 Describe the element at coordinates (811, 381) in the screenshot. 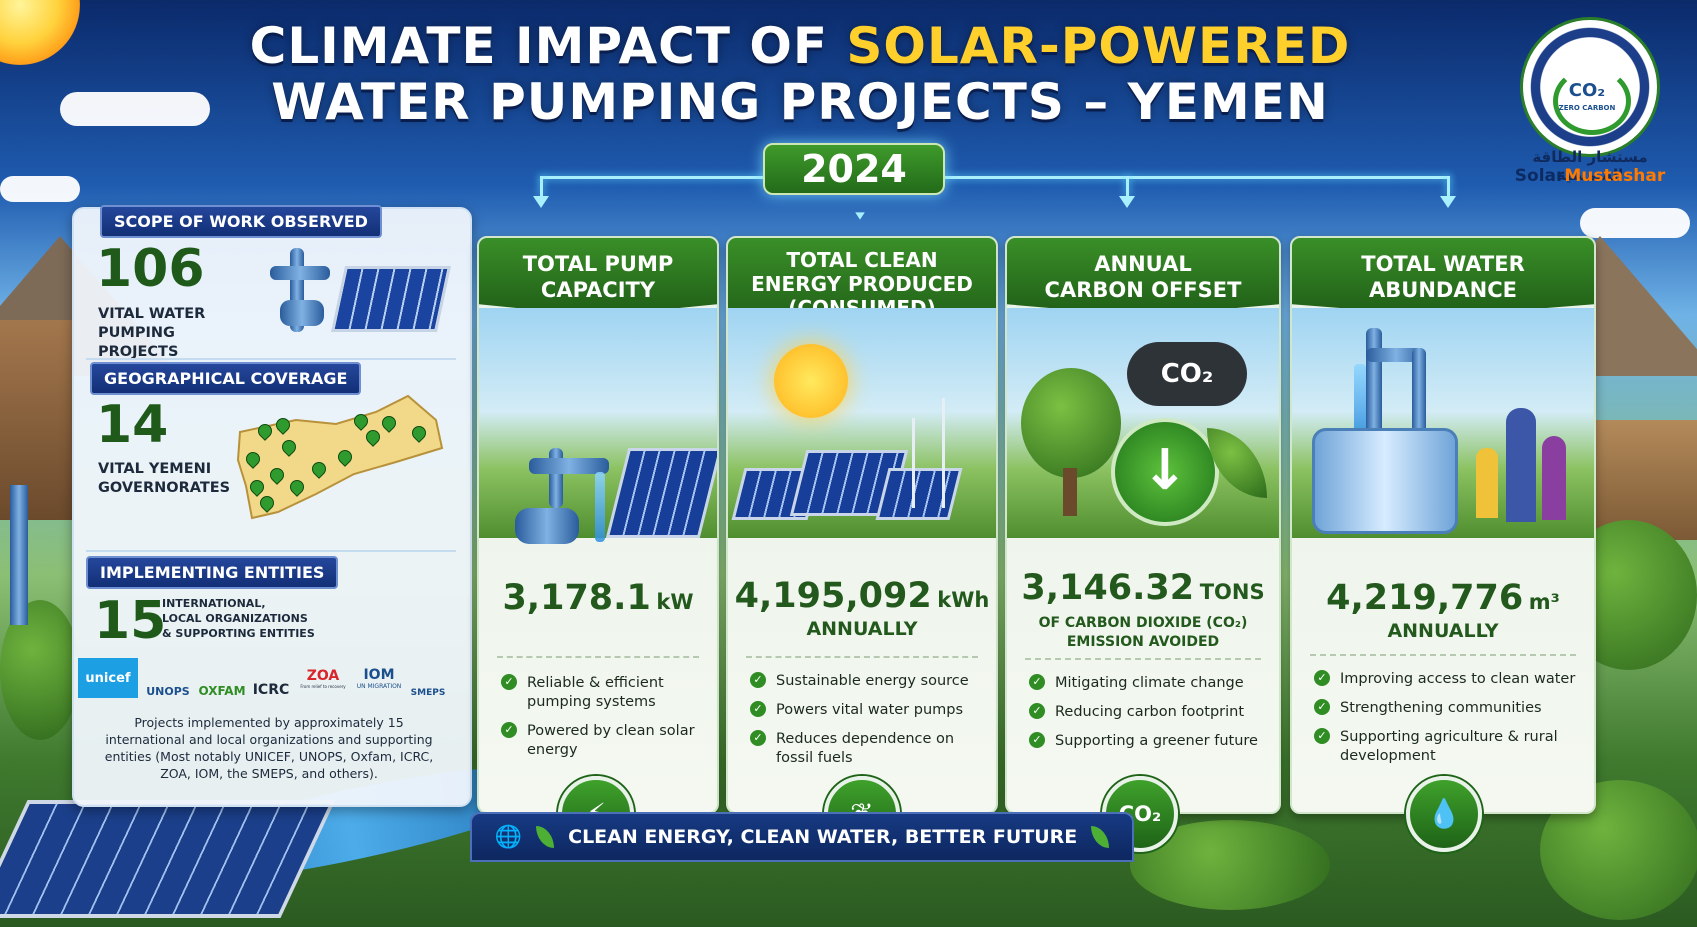

I see `sun-icon` at that location.